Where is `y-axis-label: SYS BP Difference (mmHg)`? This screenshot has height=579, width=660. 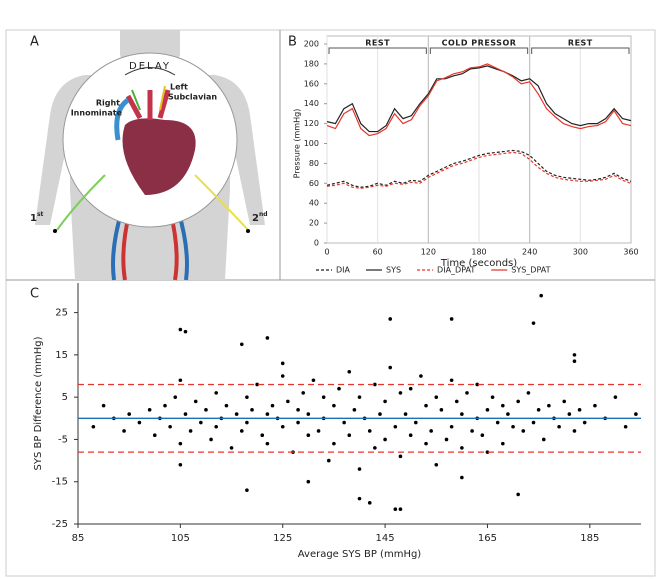
y-axis-label: SYS BP Difference (mmHg) is located at coordinates (38, 403).